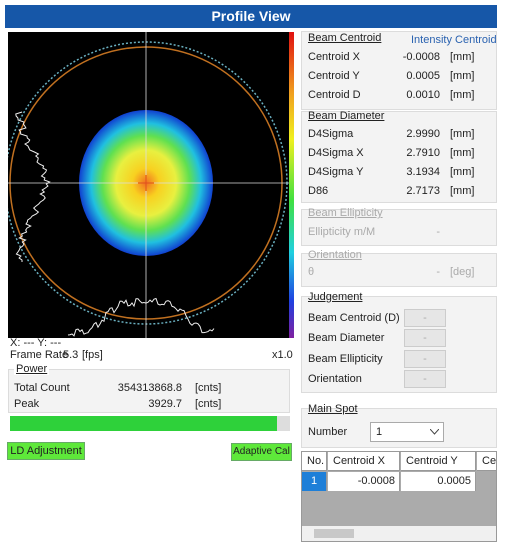 This screenshot has width=508, height=549. What do you see at coordinates (334, 57) in the screenshot?
I see `row-label: Centroid X` at bounding box center [334, 57].